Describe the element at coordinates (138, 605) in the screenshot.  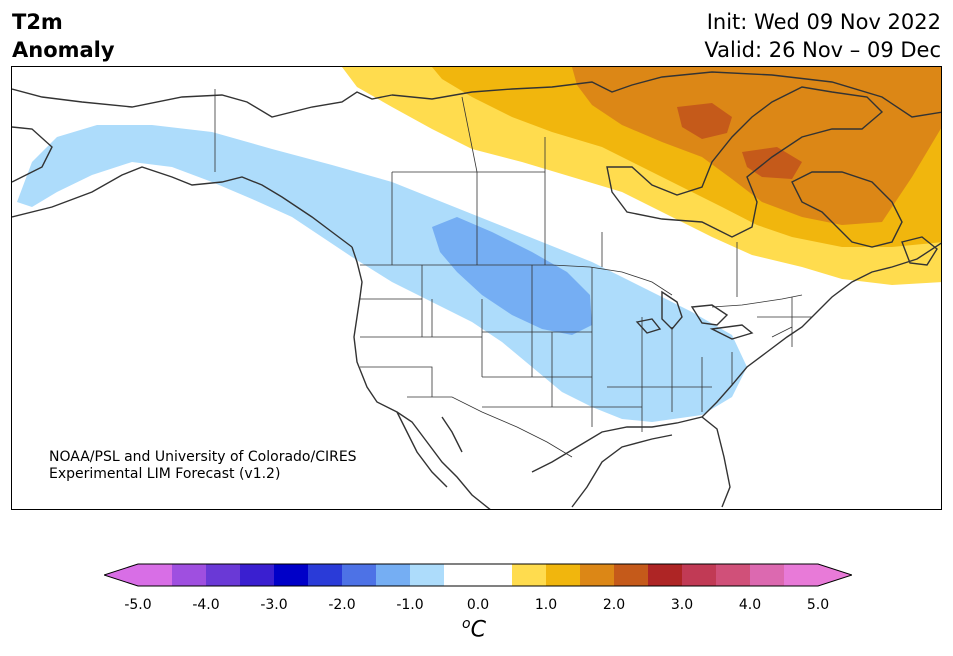
I see `colorbar-tick-label: -5.0` at that location.